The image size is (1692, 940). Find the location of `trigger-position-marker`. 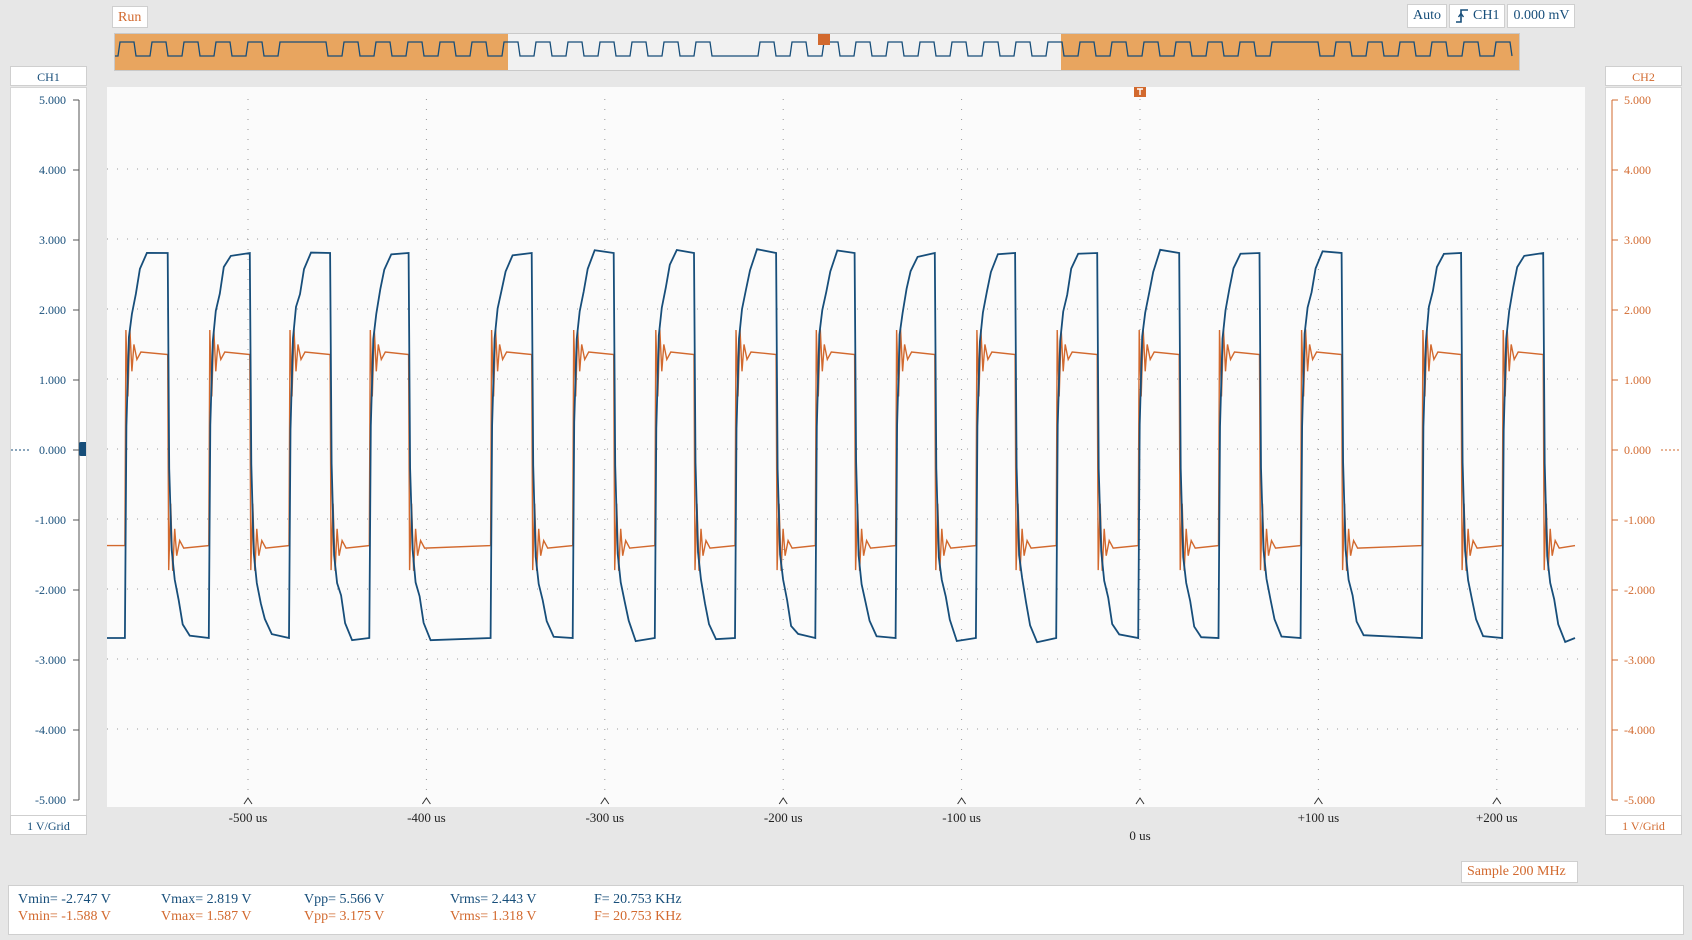

trigger-position-marker is located at coordinates (1140, 92).